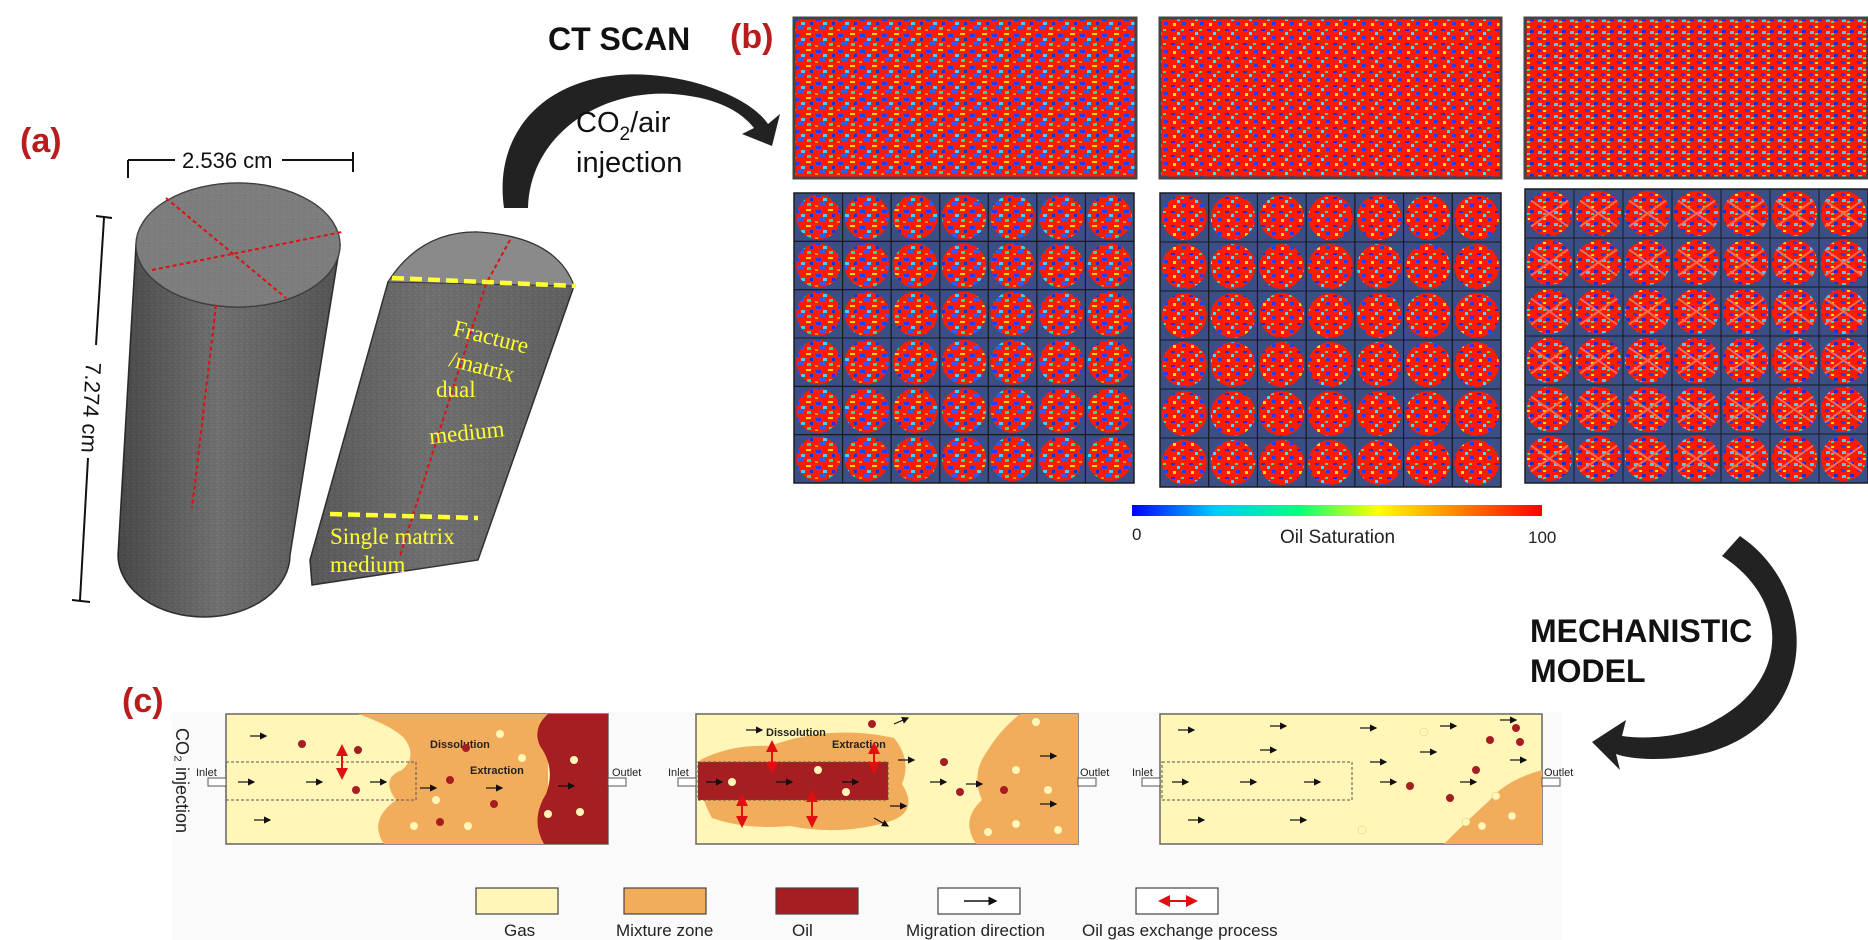  I want to click on ct-long-sections, so click(1330, 98).